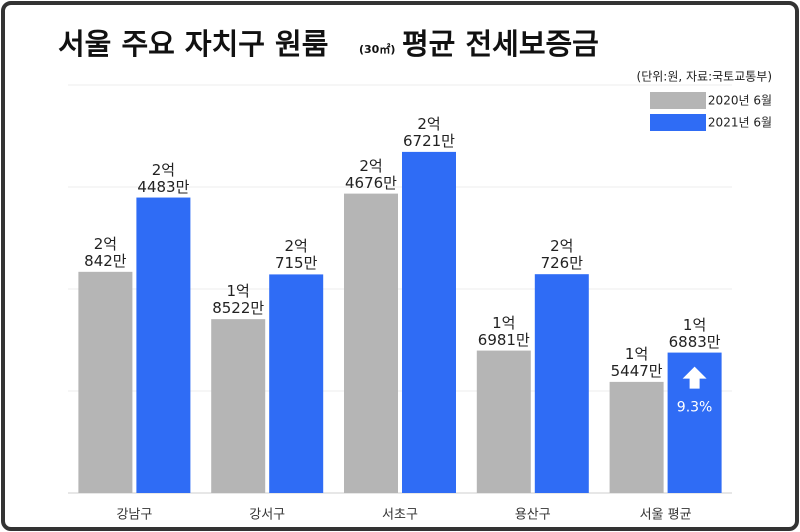  Describe the element at coordinates (695, 408) in the screenshot. I see `annotation: 9.3%` at that location.